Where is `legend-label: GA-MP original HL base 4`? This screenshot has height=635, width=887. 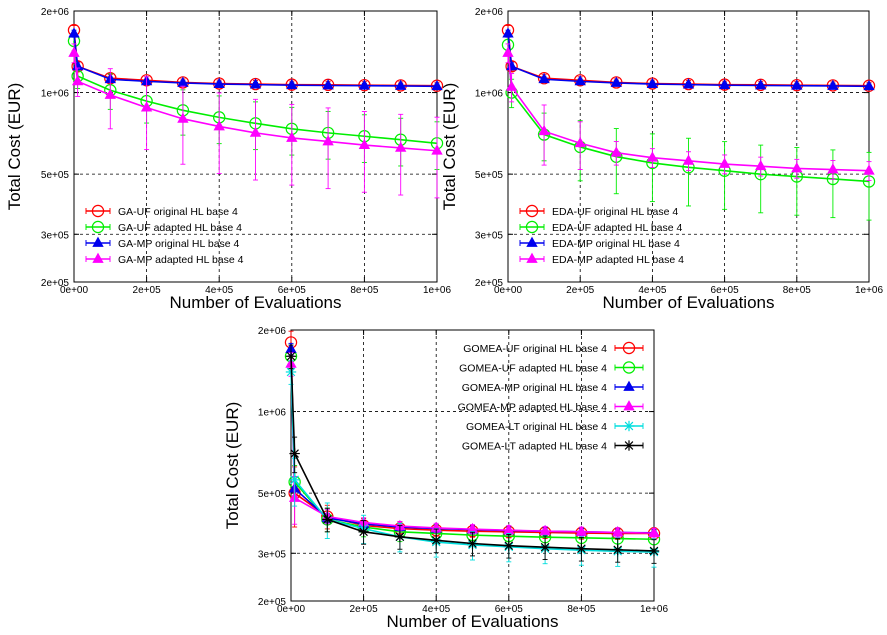 legend-label: GA-MP original HL base 4 is located at coordinates (179, 244).